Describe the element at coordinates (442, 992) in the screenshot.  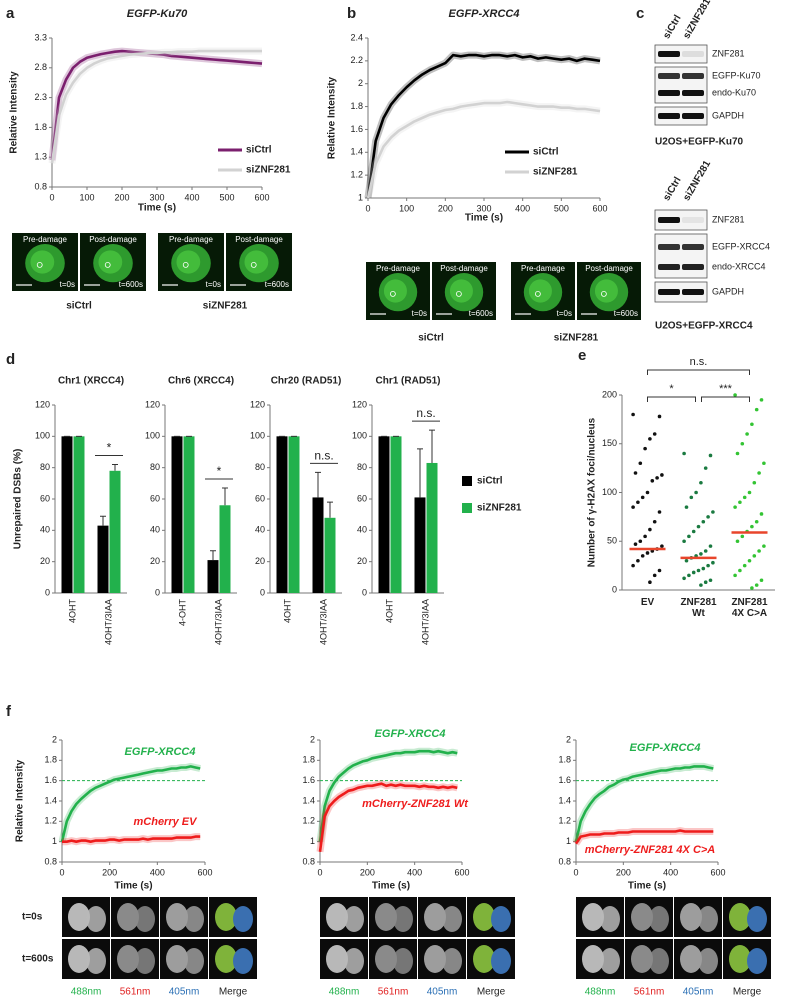
I see `channel-label: 405nm` at that location.